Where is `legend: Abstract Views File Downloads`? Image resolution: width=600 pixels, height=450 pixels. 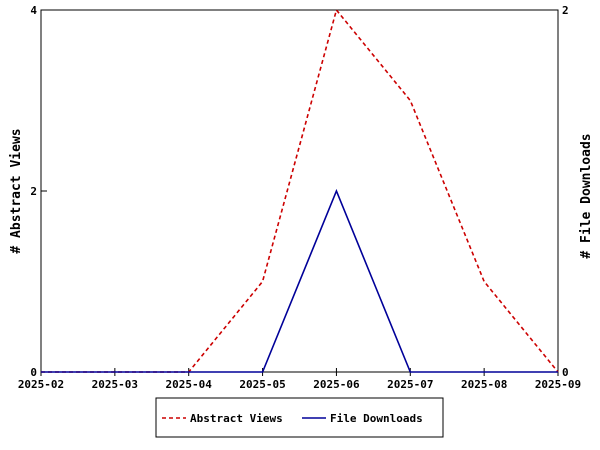 legend: Abstract Views File Downloads is located at coordinates (299, 417).